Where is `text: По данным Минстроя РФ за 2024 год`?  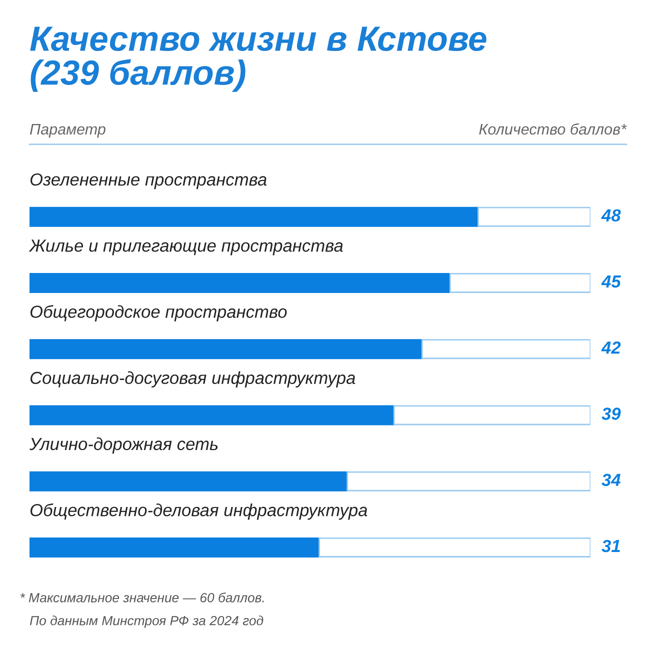
text: По данным Минстроя РФ за 2024 год is located at coordinates (147, 622).